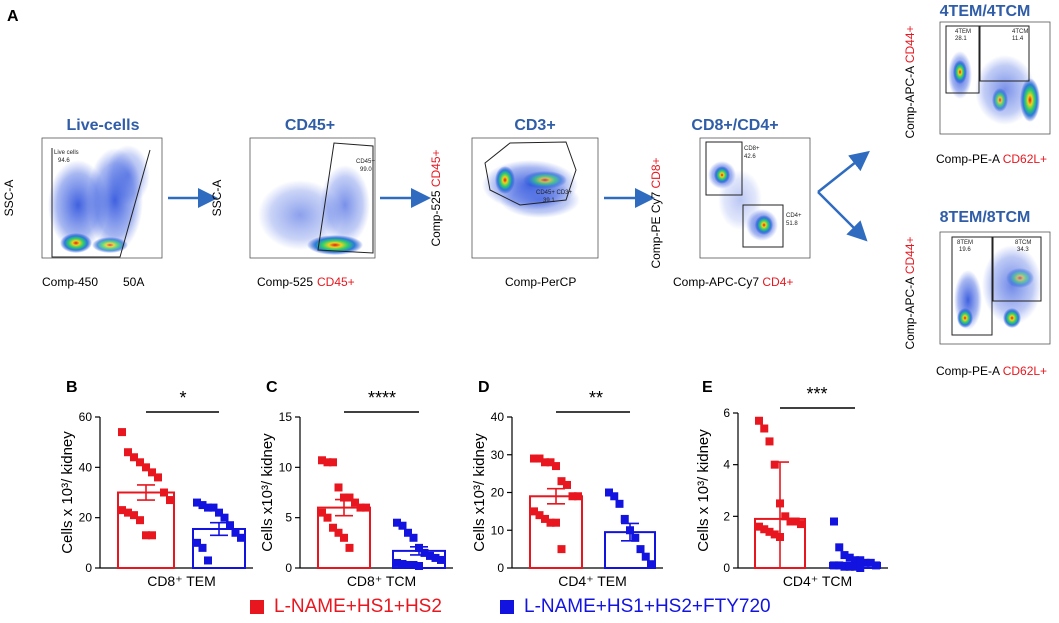 This screenshot has width=1059, height=623. What do you see at coordinates (64, 161) in the screenshot?
I see `gate-value-live-cells: 94.6` at bounding box center [64, 161].